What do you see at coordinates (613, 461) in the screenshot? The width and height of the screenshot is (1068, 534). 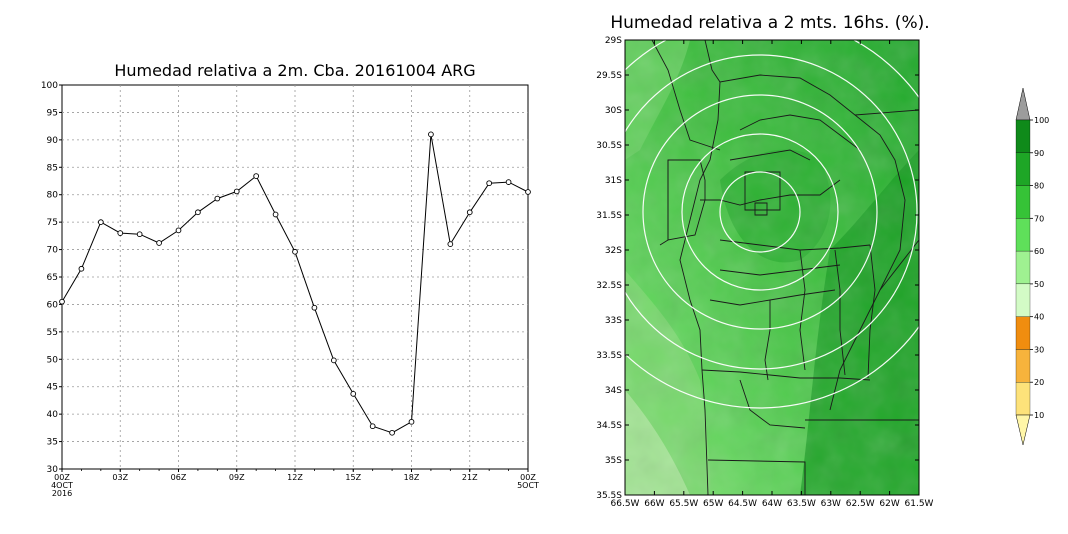 I see `lat-tick-label: 35S` at bounding box center [613, 461].